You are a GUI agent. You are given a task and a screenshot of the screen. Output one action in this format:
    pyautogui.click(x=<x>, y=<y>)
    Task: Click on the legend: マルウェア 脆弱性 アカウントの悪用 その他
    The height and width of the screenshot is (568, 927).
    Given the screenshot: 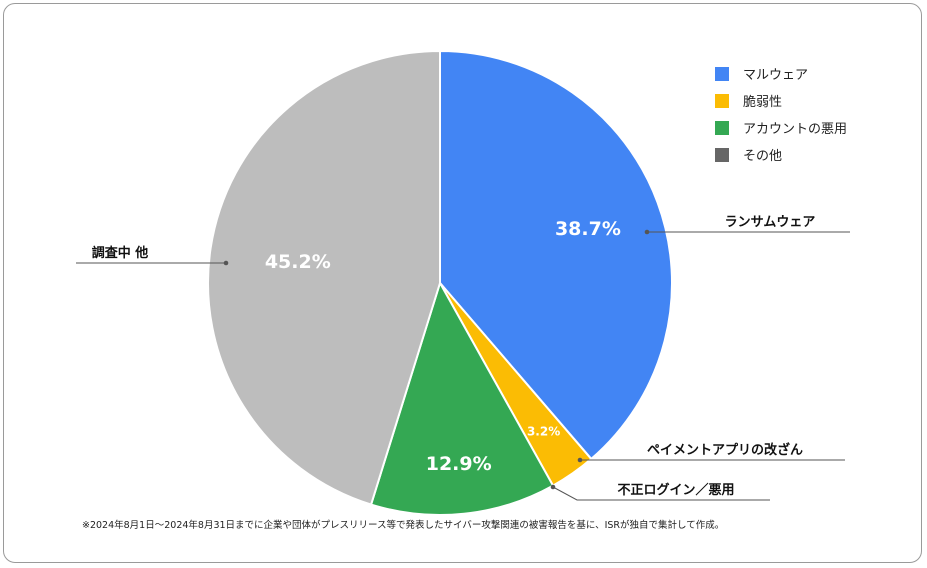 What is the action you would take?
    pyautogui.click(x=781, y=114)
    